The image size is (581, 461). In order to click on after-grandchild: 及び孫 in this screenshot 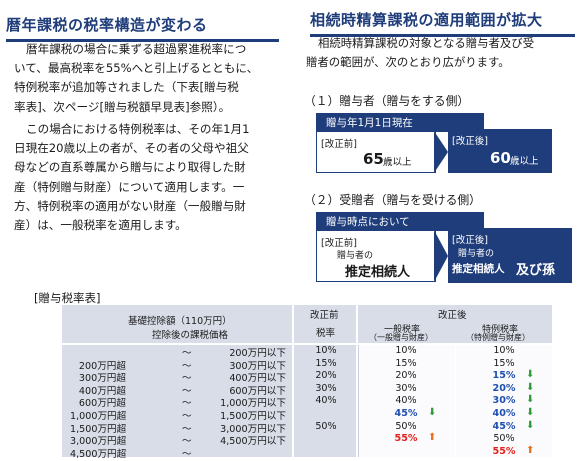, I will do `click(536, 270)`.